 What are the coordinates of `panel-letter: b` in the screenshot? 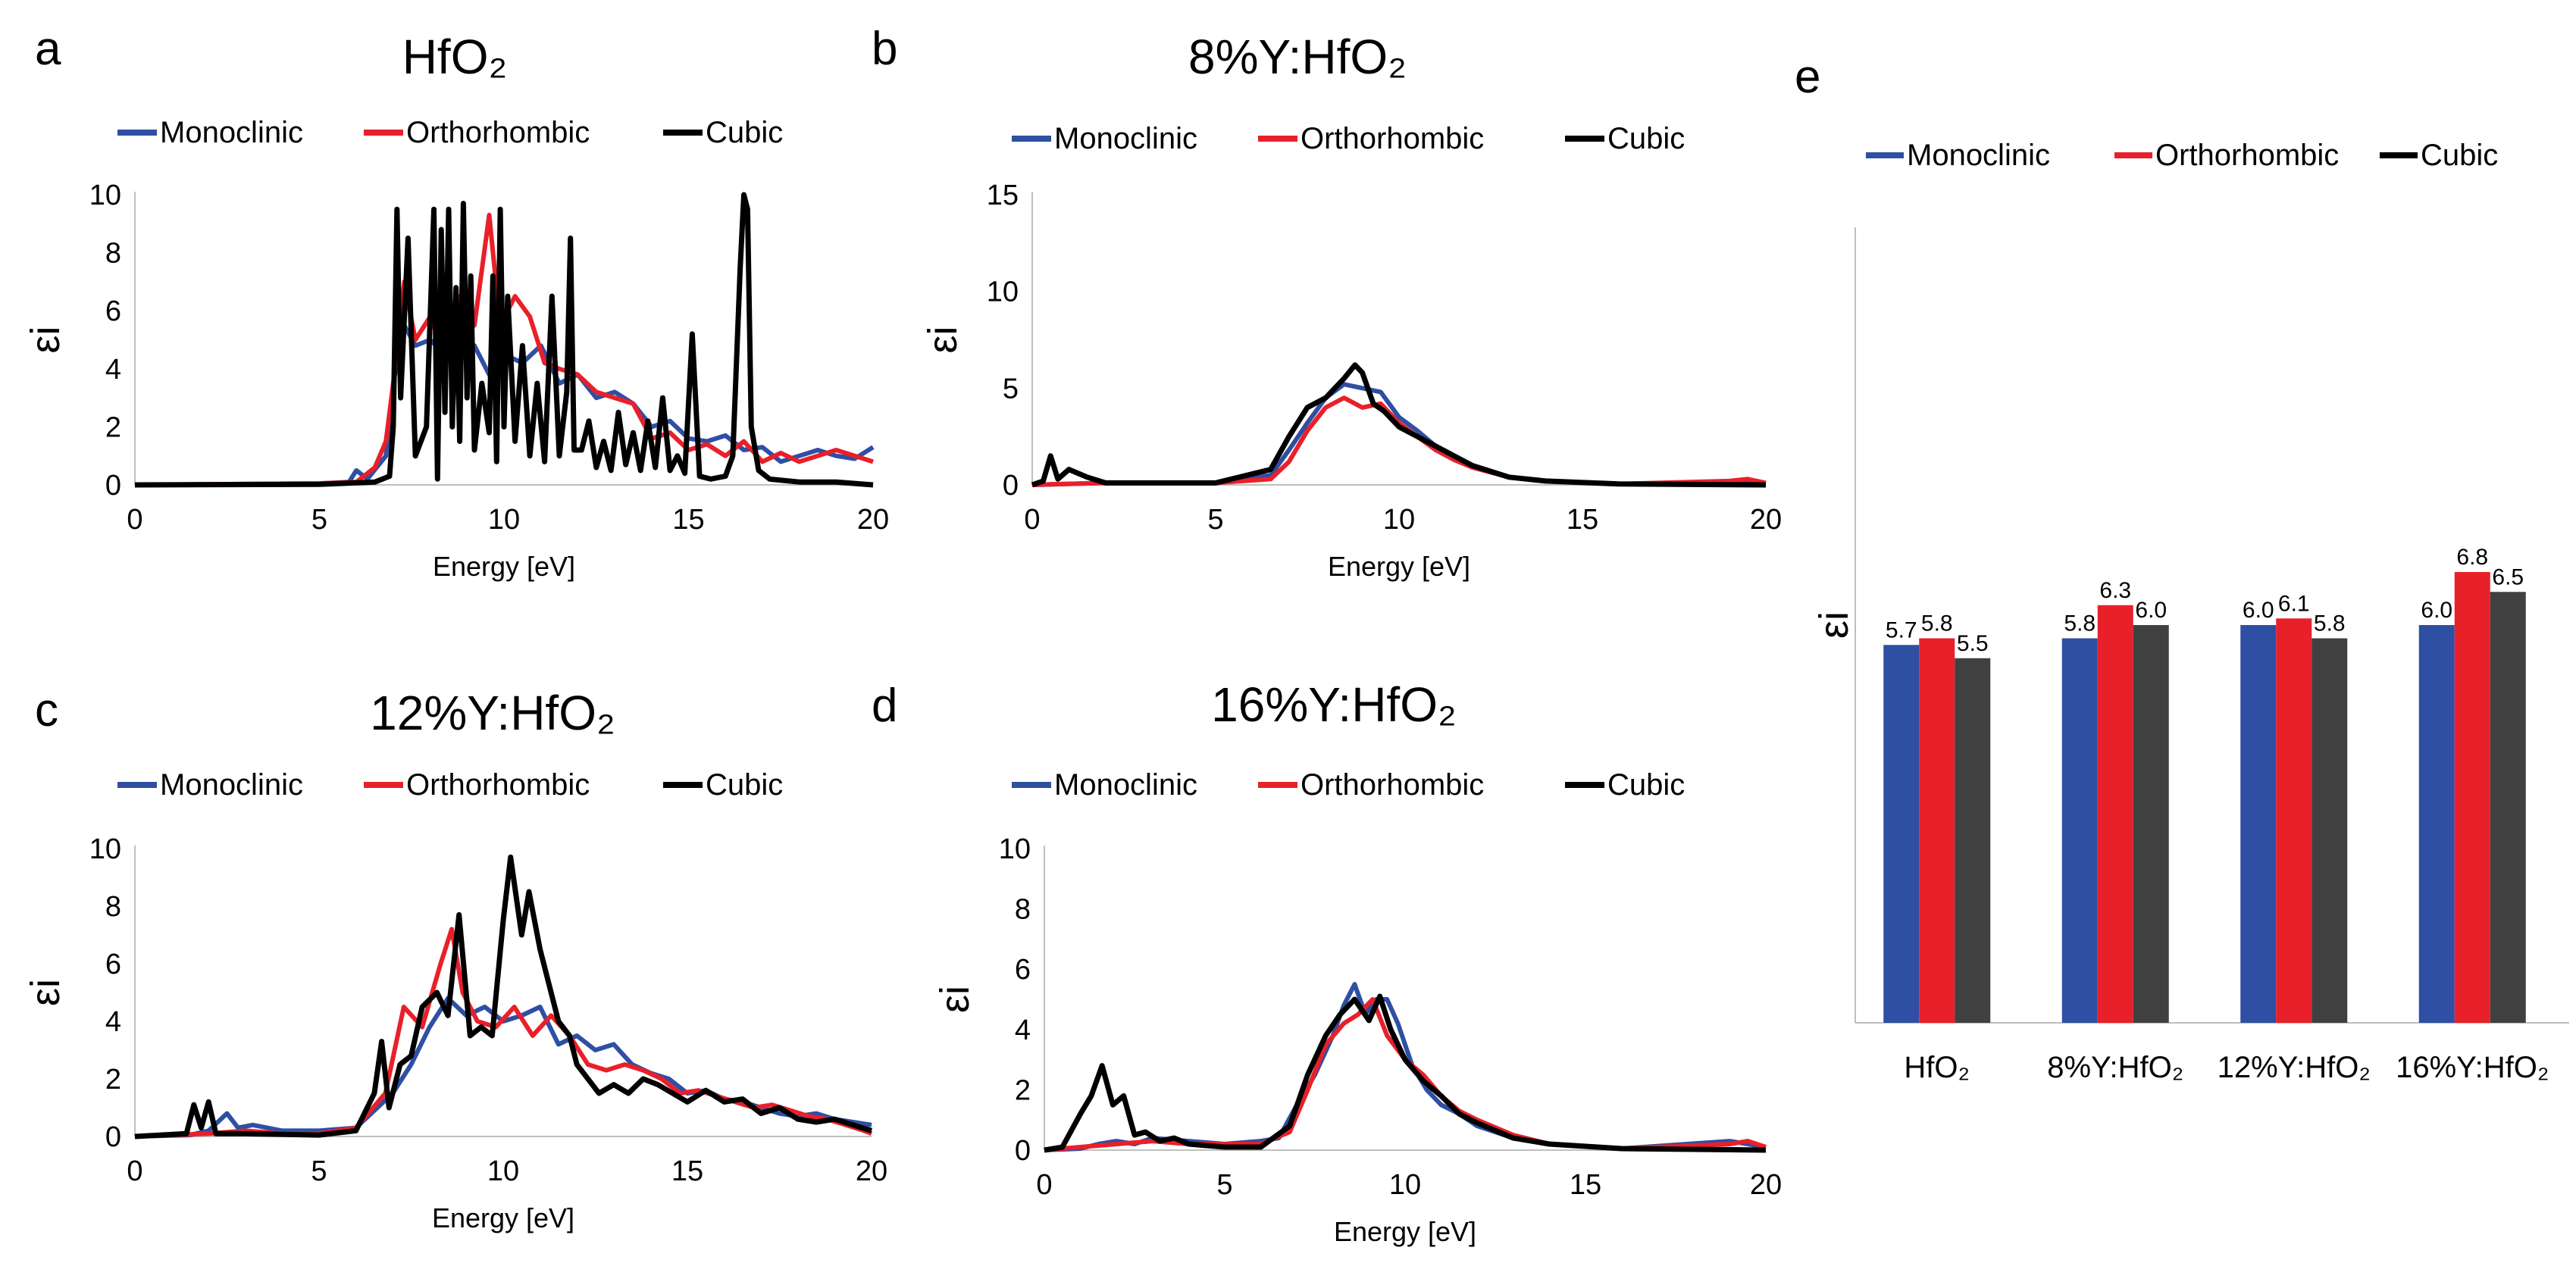 It's located at (885, 49).